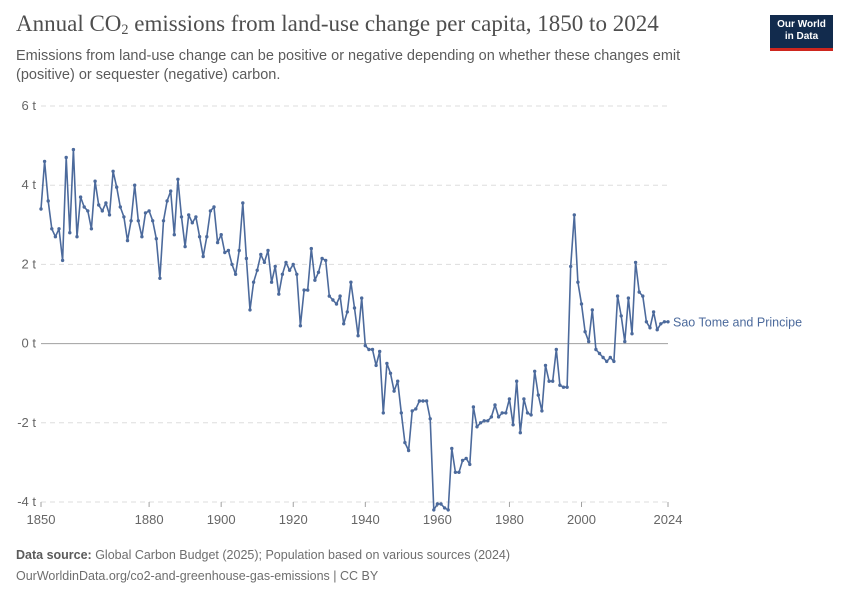  What do you see at coordinates (437, 519) in the screenshot?
I see `x-tick-label: 1960` at bounding box center [437, 519].